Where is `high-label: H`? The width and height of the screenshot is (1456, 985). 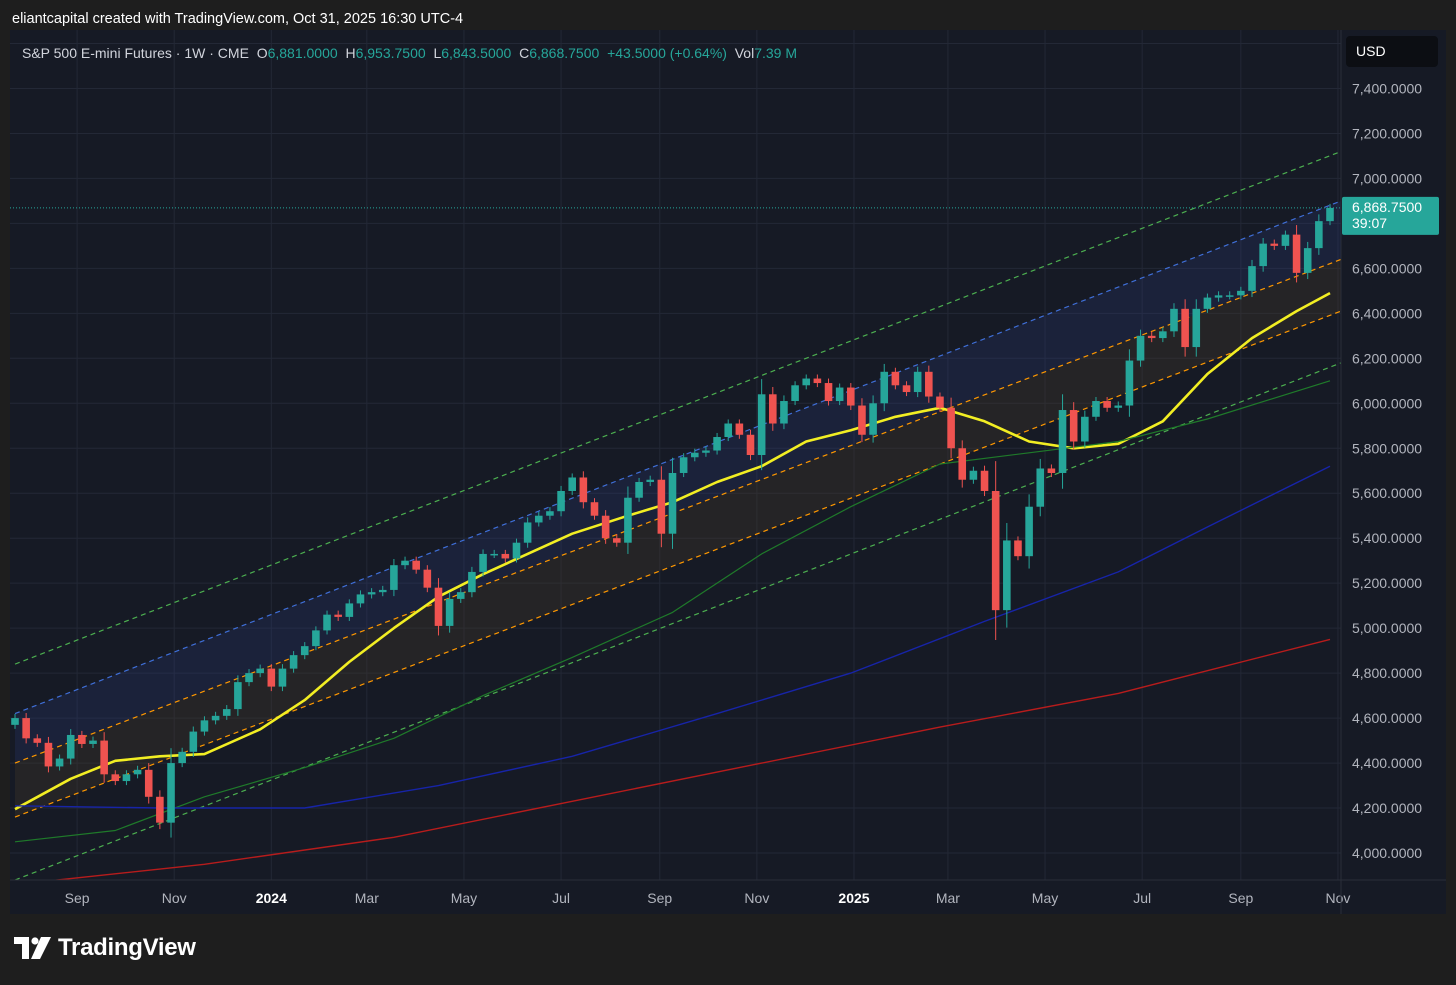 high-label: H is located at coordinates (350, 53).